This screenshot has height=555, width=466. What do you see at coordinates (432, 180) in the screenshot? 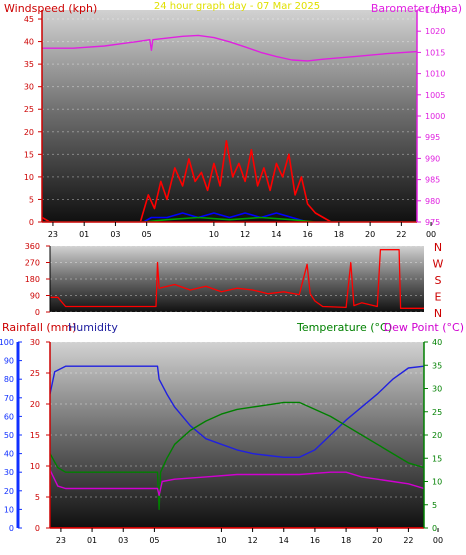
I see `baro-tick-label: 985` at bounding box center [432, 180].